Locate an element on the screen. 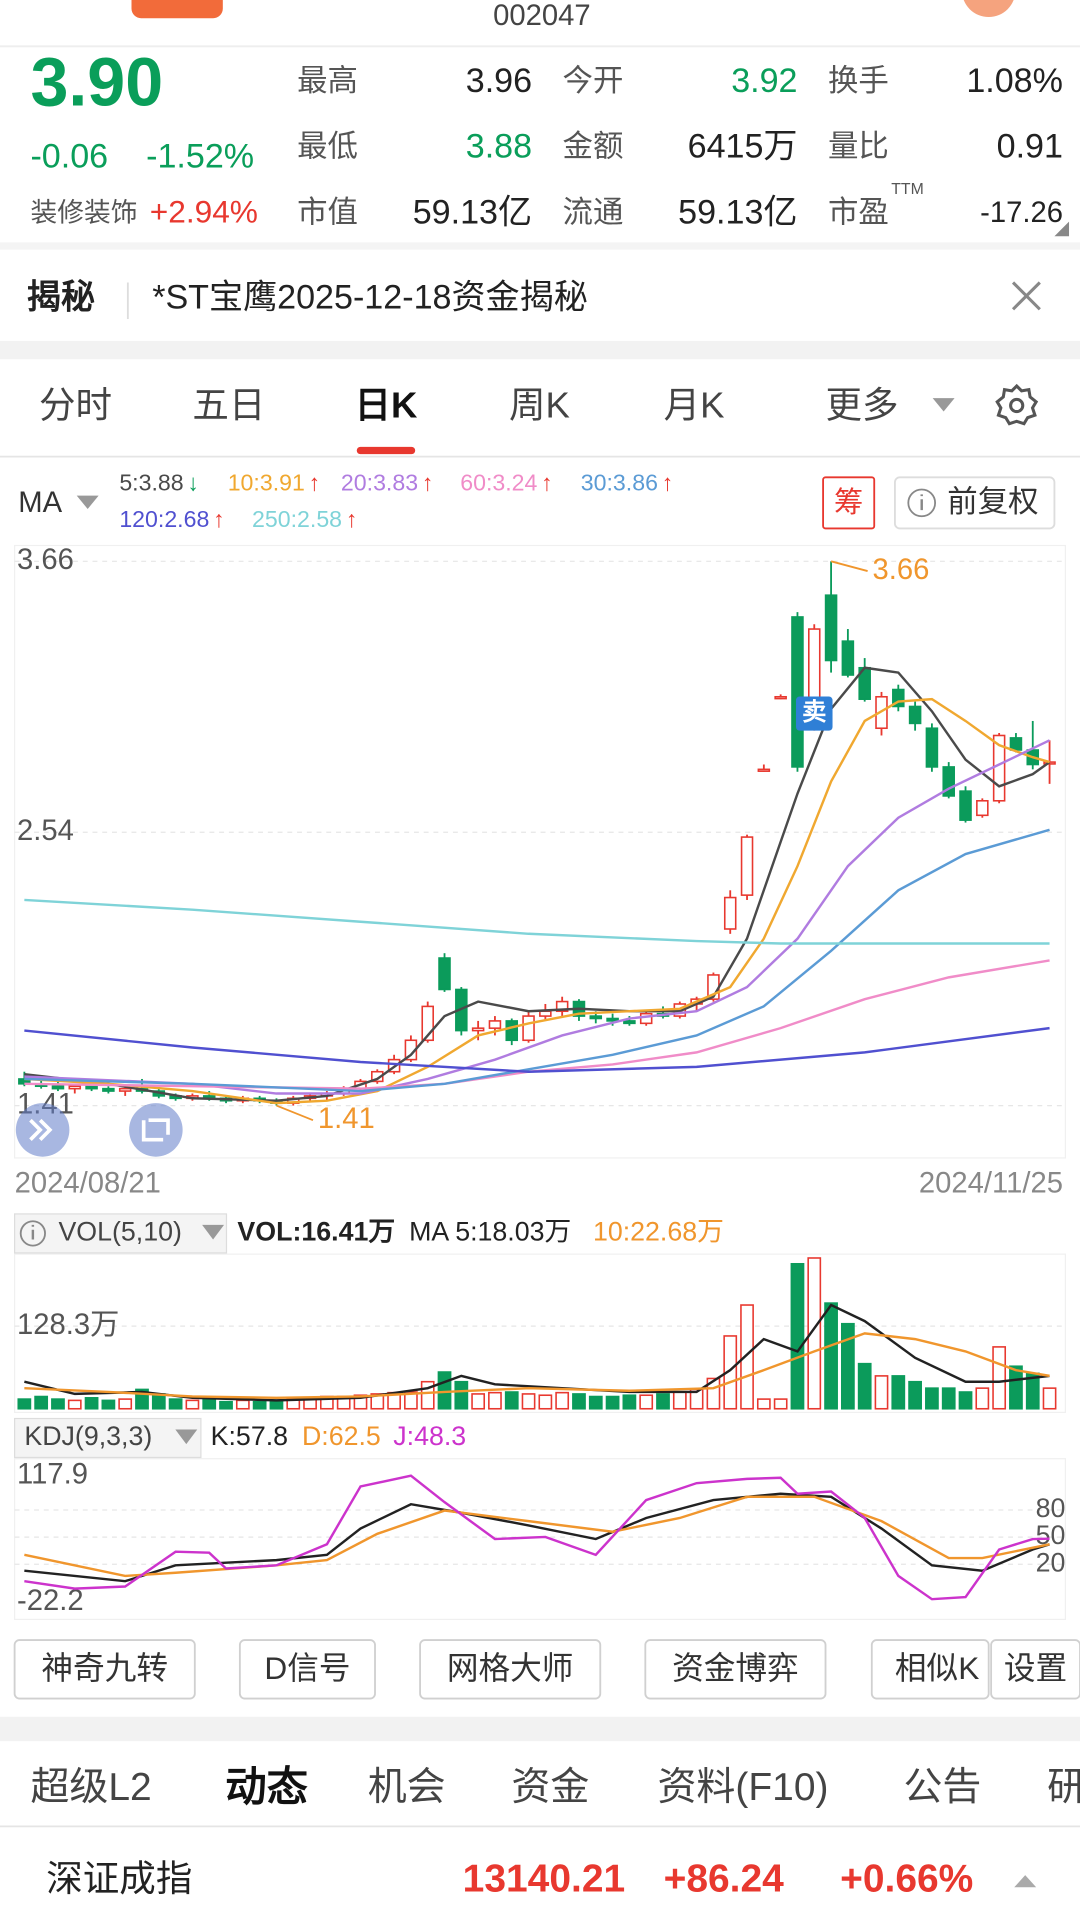 This screenshot has width=1080, height=1910. kdj-selector is located at coordinates (108, 1438).